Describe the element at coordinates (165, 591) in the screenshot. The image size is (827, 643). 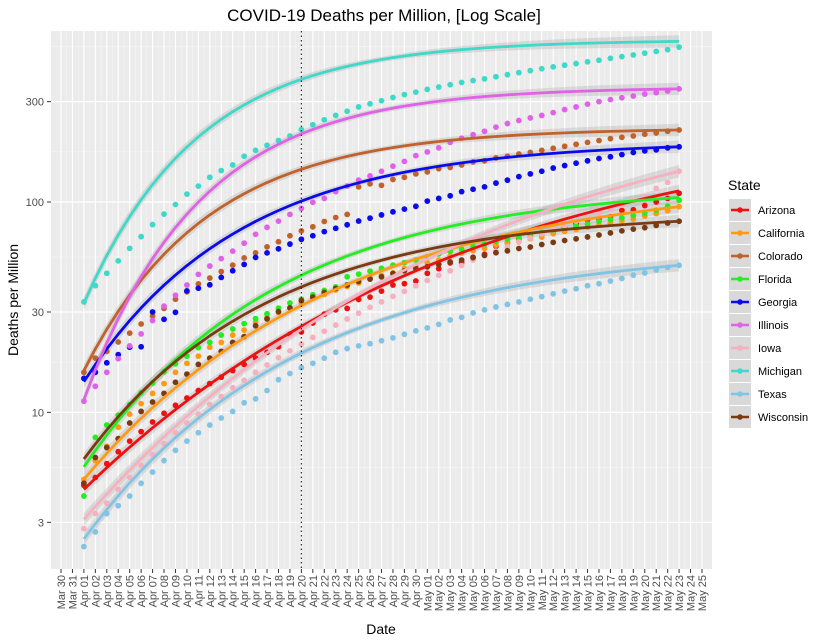
I see `x-tick-label: Apr 08` at that location.